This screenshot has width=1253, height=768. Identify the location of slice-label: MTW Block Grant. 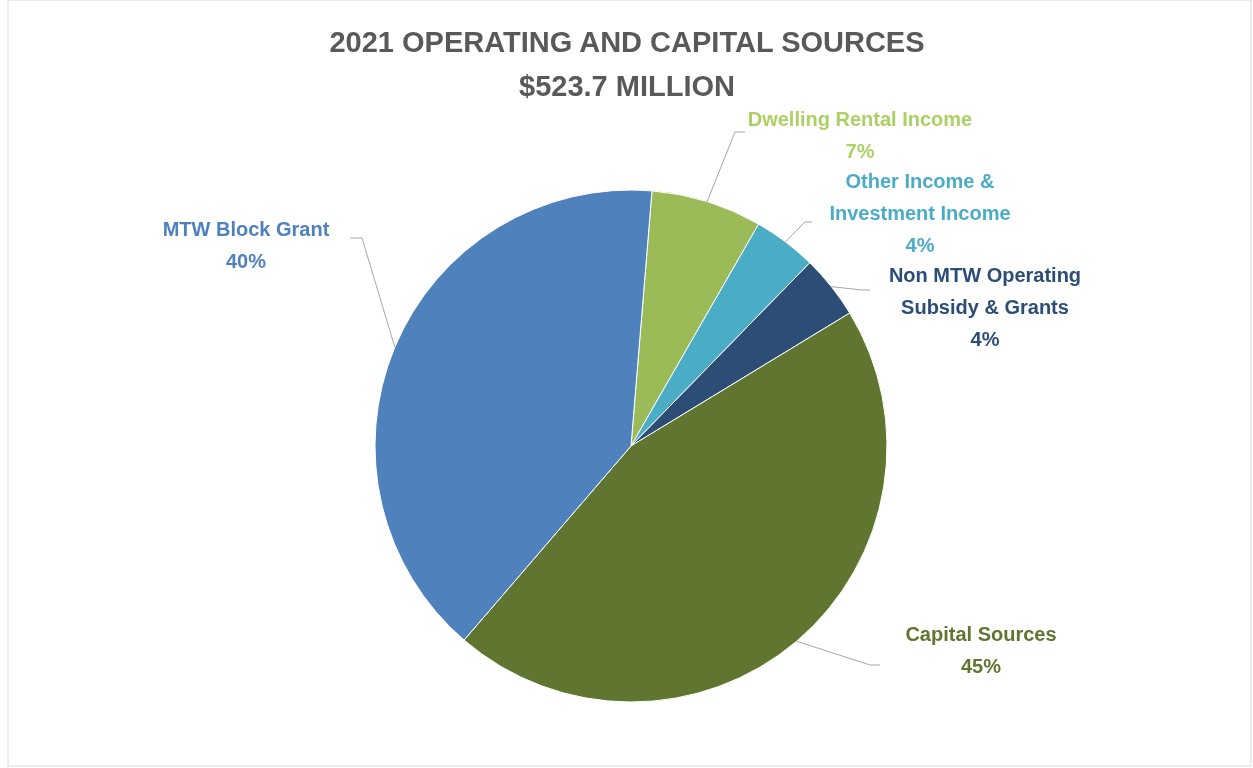
(246, 229).